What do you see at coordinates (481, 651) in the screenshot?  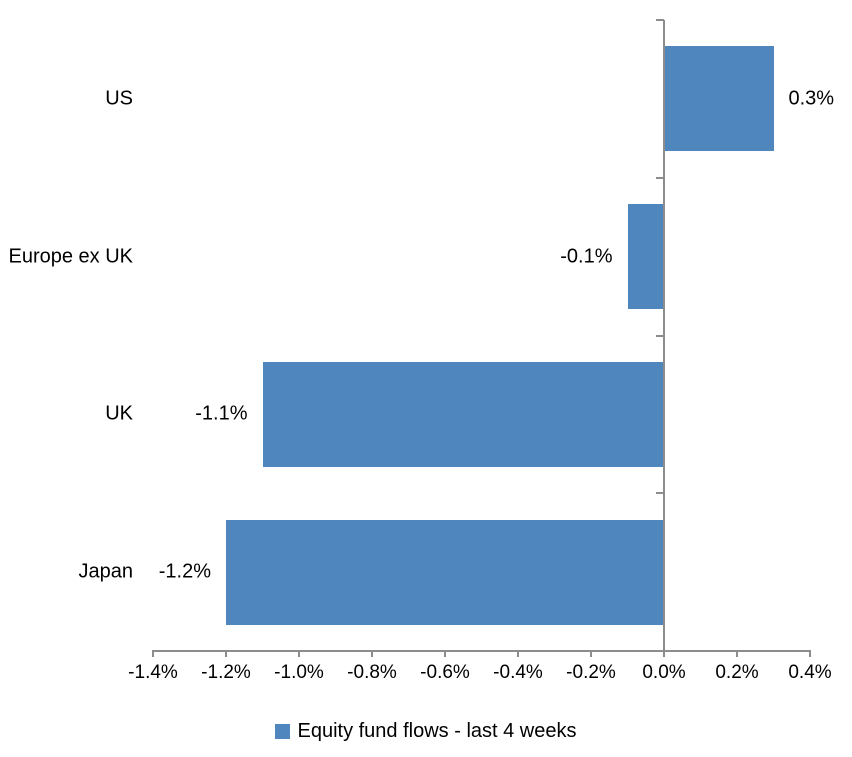 I see `x-axis-line` at bounding box center [481, 651].